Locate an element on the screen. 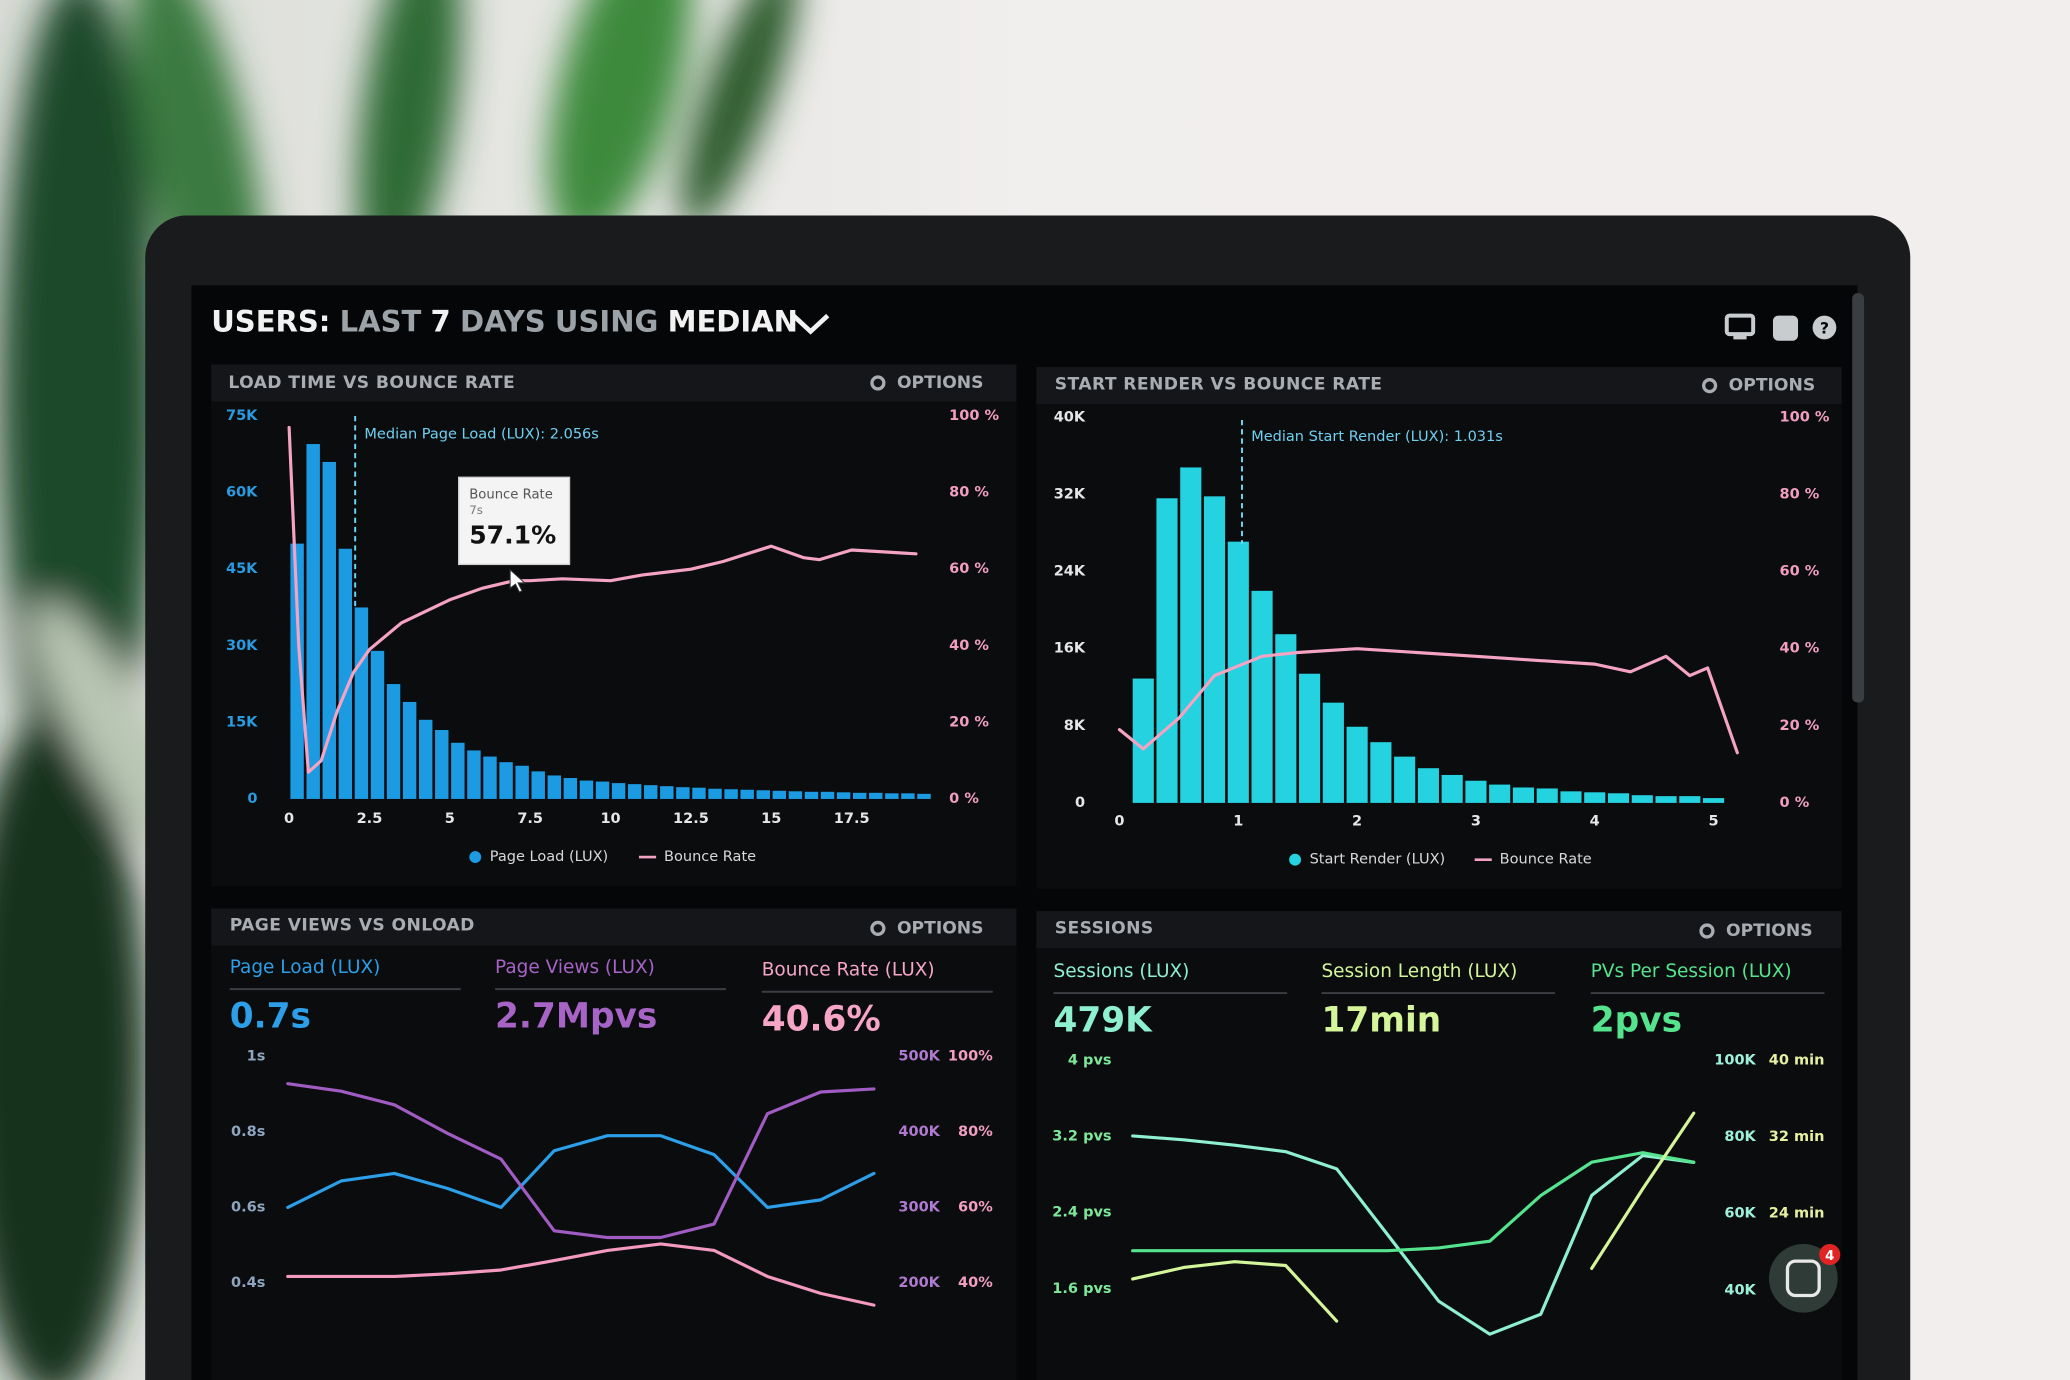  x-tick-label: 15 is located at coordinates (771, 819).